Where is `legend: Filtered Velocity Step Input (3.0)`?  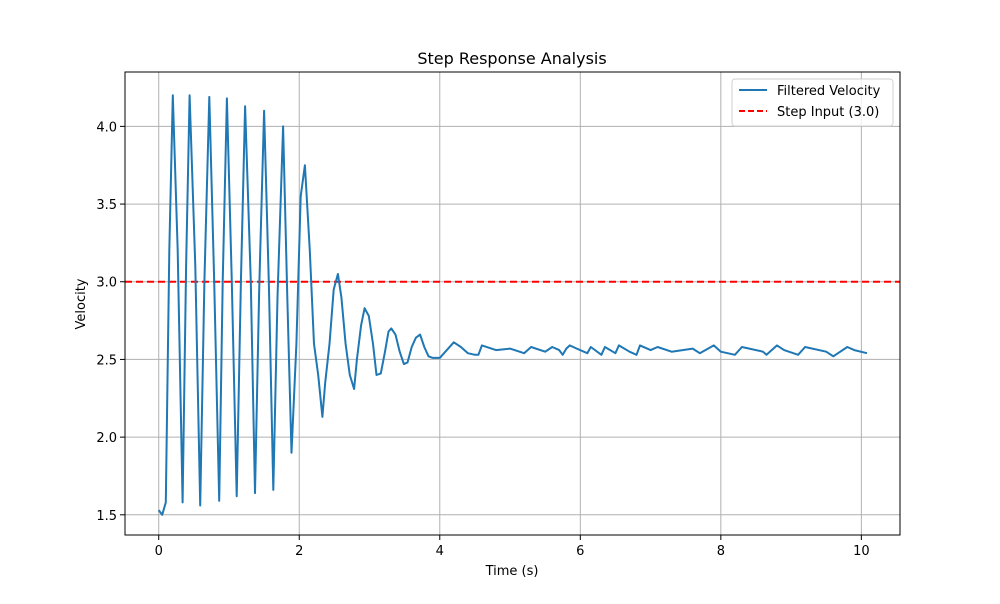 legend: Filtered Velocity Step Input (3.0) is located at coordinates (812, 102).